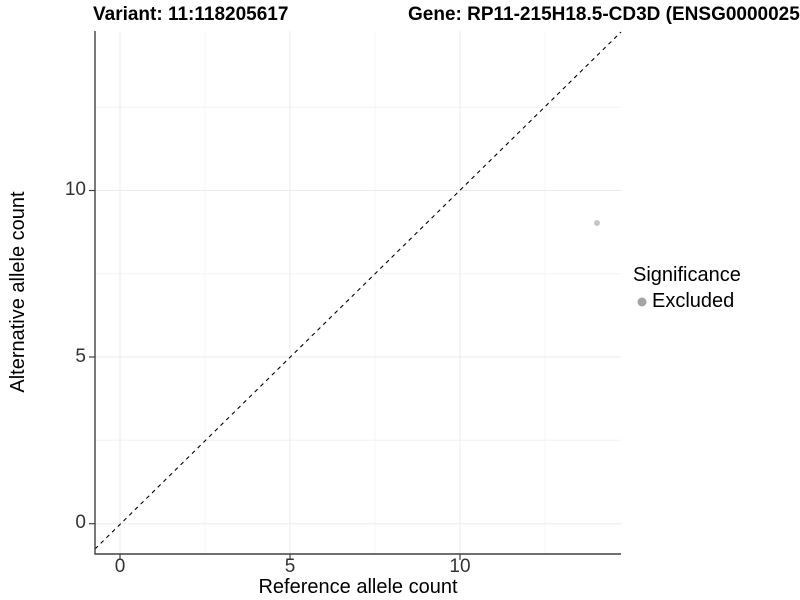 This screenshot has width=800, height=600. I want to click on y-tick-label-10: 10, so click(75, 189).